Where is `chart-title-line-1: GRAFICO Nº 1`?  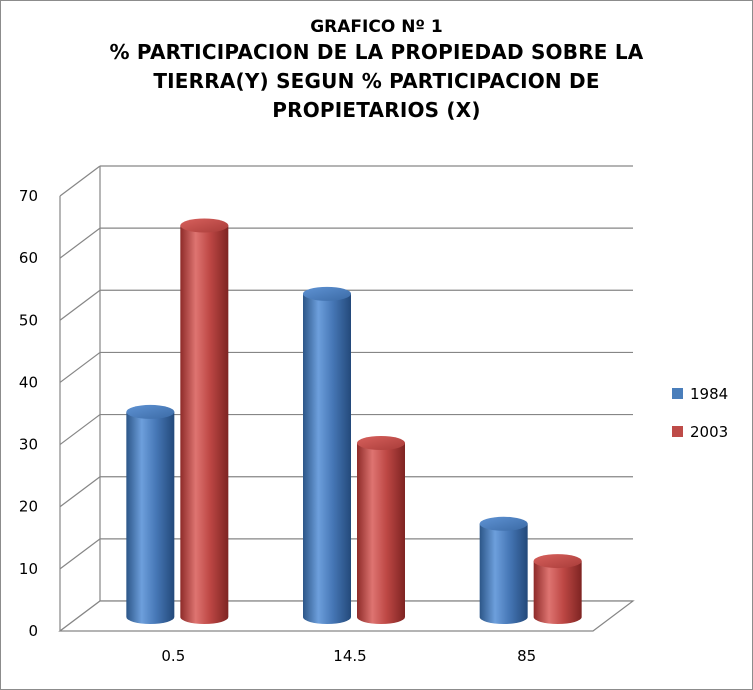
chart-title-line-1: GRAFICO Nº 1 is located at coordinates (376, 27).